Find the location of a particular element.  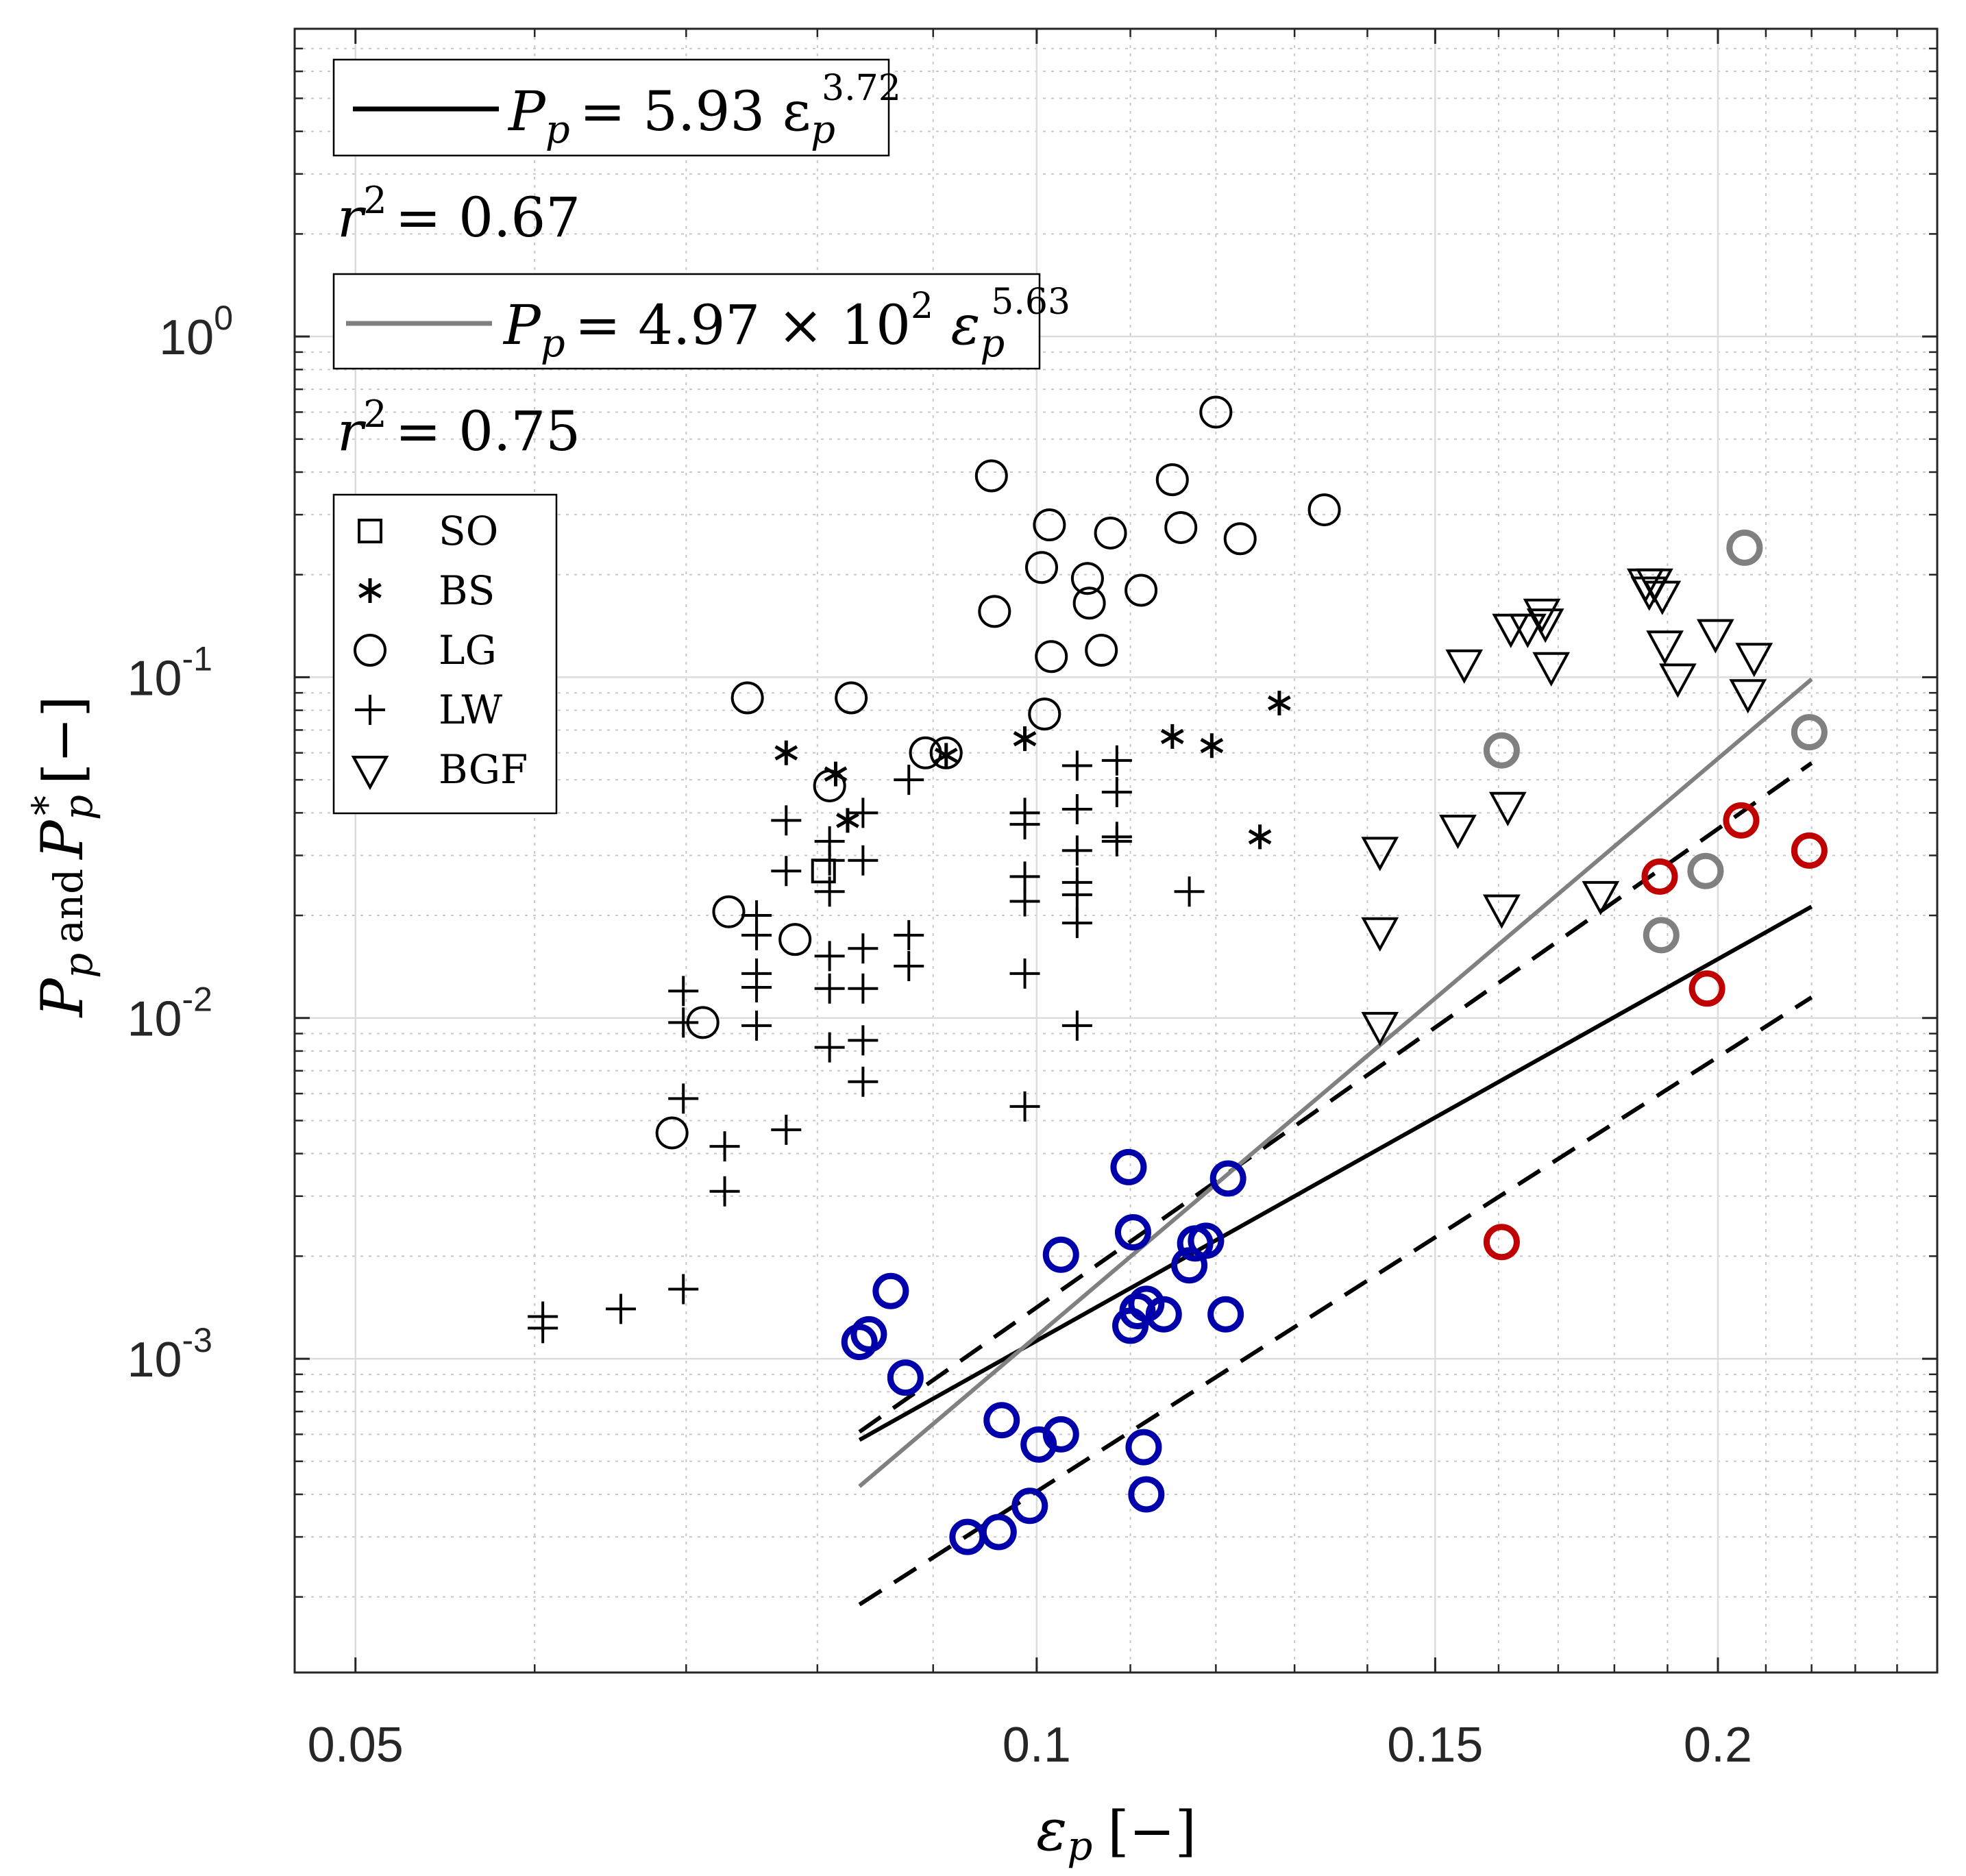

x-tick-labels: 0.05 0.1 0.15 0.2 is located at coordinates (1030, 1745).